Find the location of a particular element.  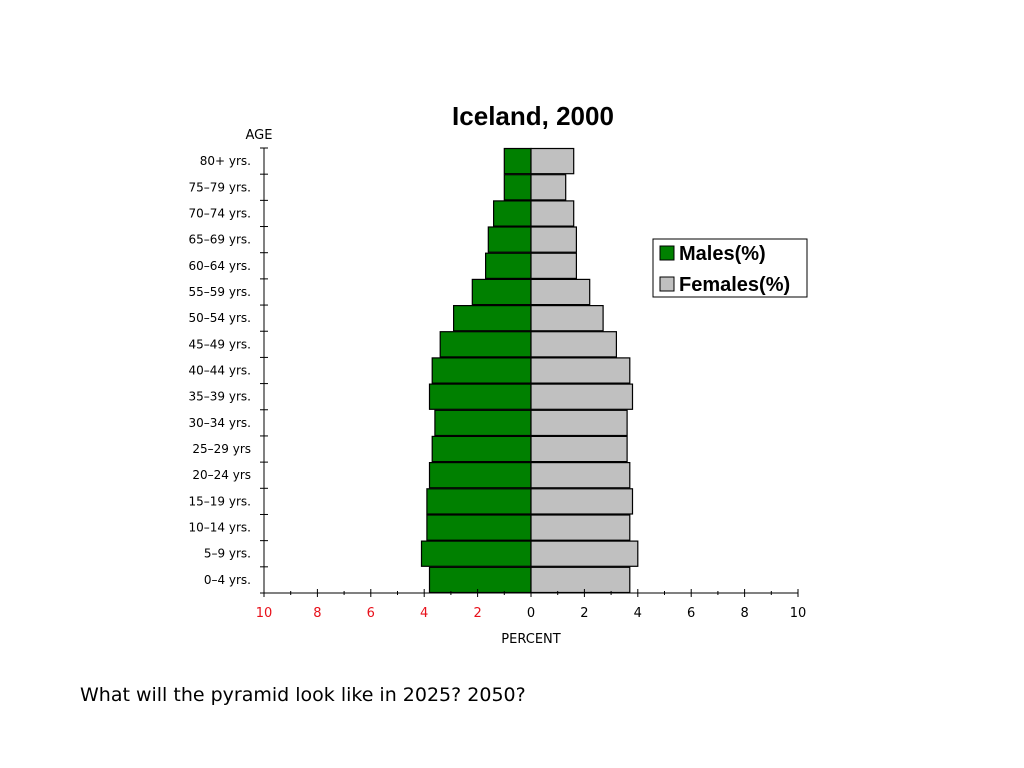

y-tick-label: 65–69 yrs. is located at coordinates (220, 240).